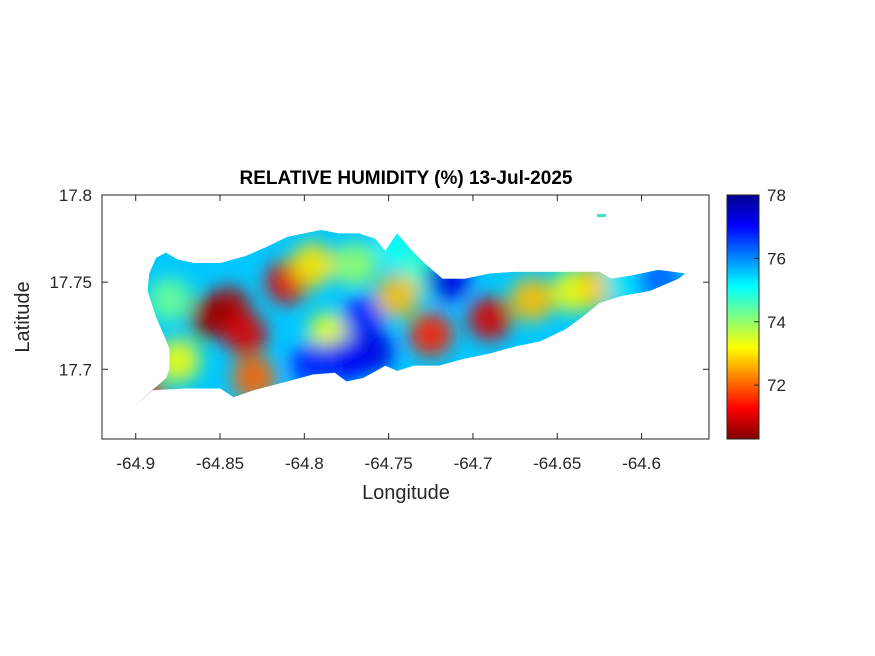 The height and width of the screenshot is (656, 875). Describe the element at coordinates (389, 463) in the screenshot. I see `x-tick-label: -64.75` at that location.